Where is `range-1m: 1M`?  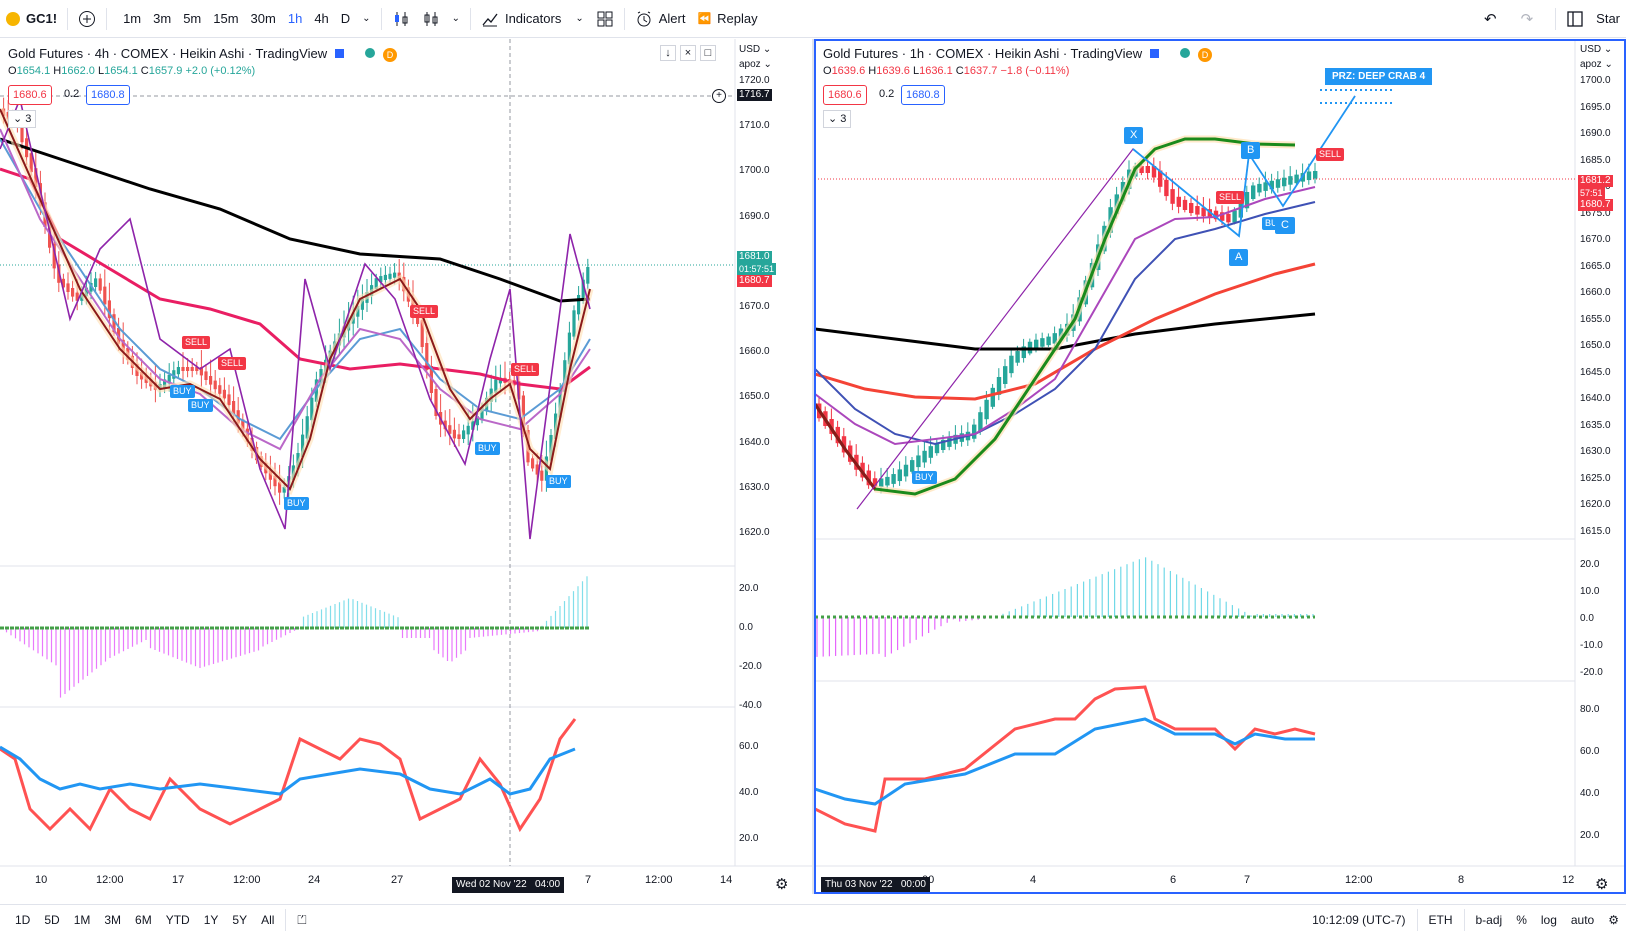 range-1m: 1M is located at coordinates (82, 920).